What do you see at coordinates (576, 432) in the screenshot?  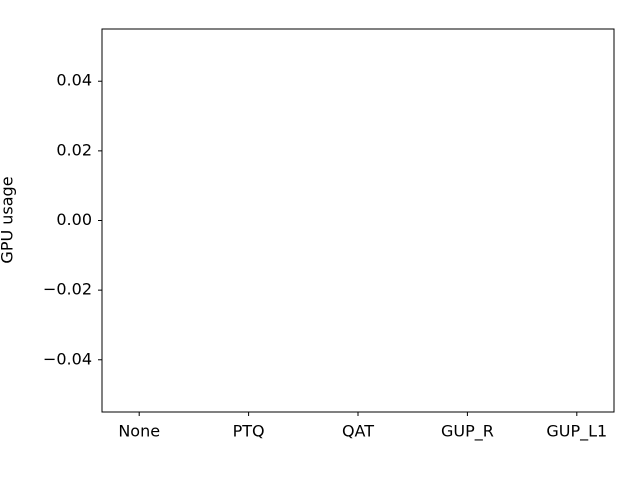 I see `x-tick-label: GUP_L1` at bounding box center [576, 432].